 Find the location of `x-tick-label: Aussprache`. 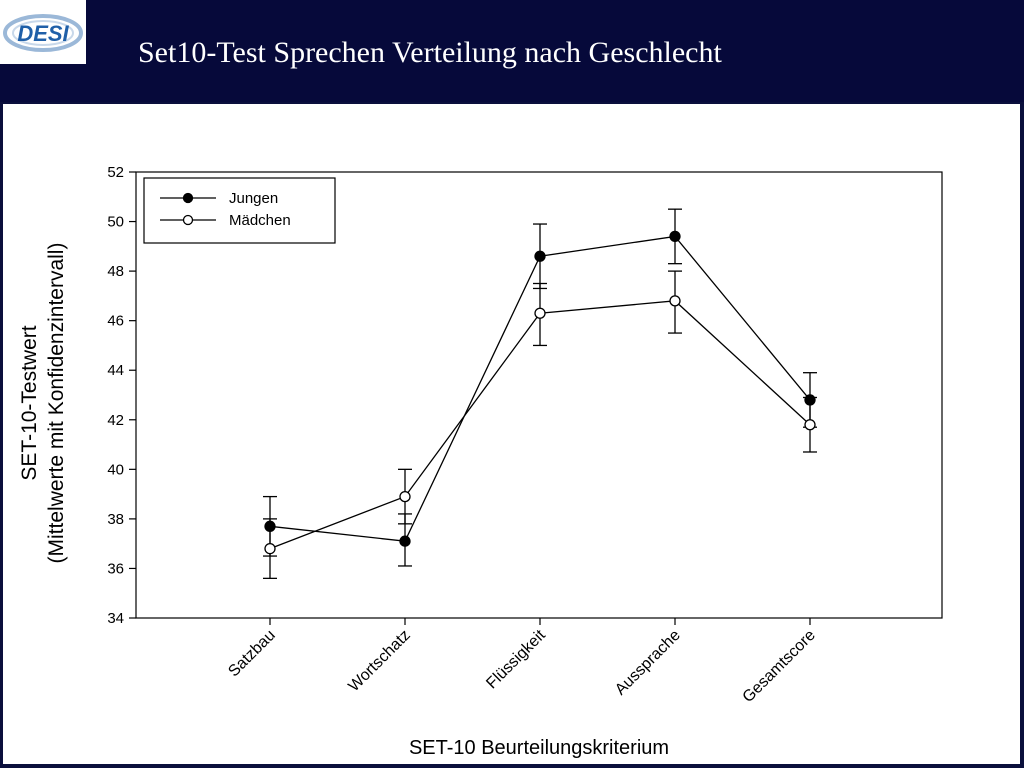

x-tick-label: Aussprache is located at coordinates (648, 663).